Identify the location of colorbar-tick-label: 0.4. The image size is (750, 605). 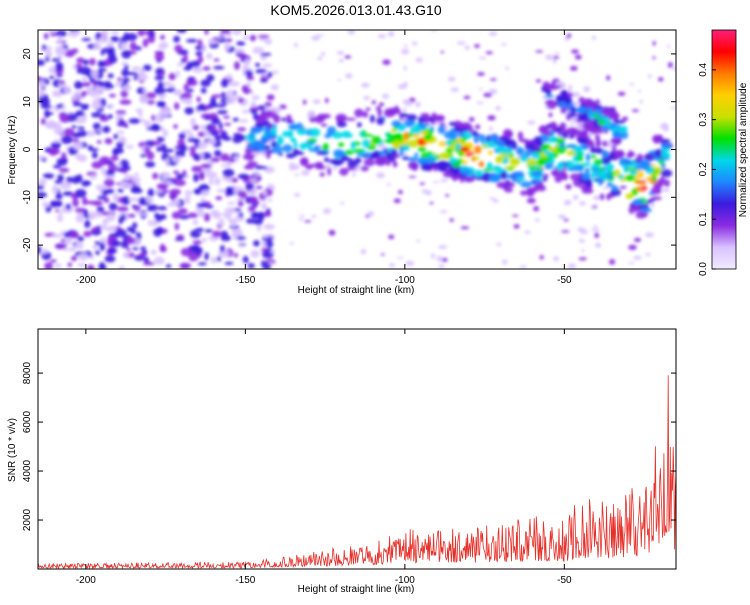
(703, 69).